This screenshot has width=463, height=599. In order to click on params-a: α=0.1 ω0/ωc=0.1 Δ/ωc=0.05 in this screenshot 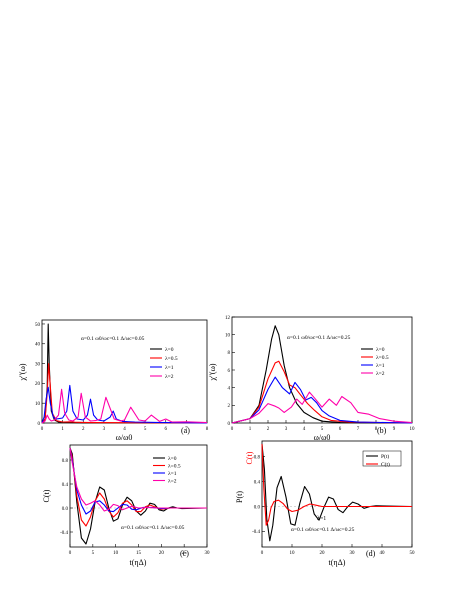, I will do `click(113, 339)`.